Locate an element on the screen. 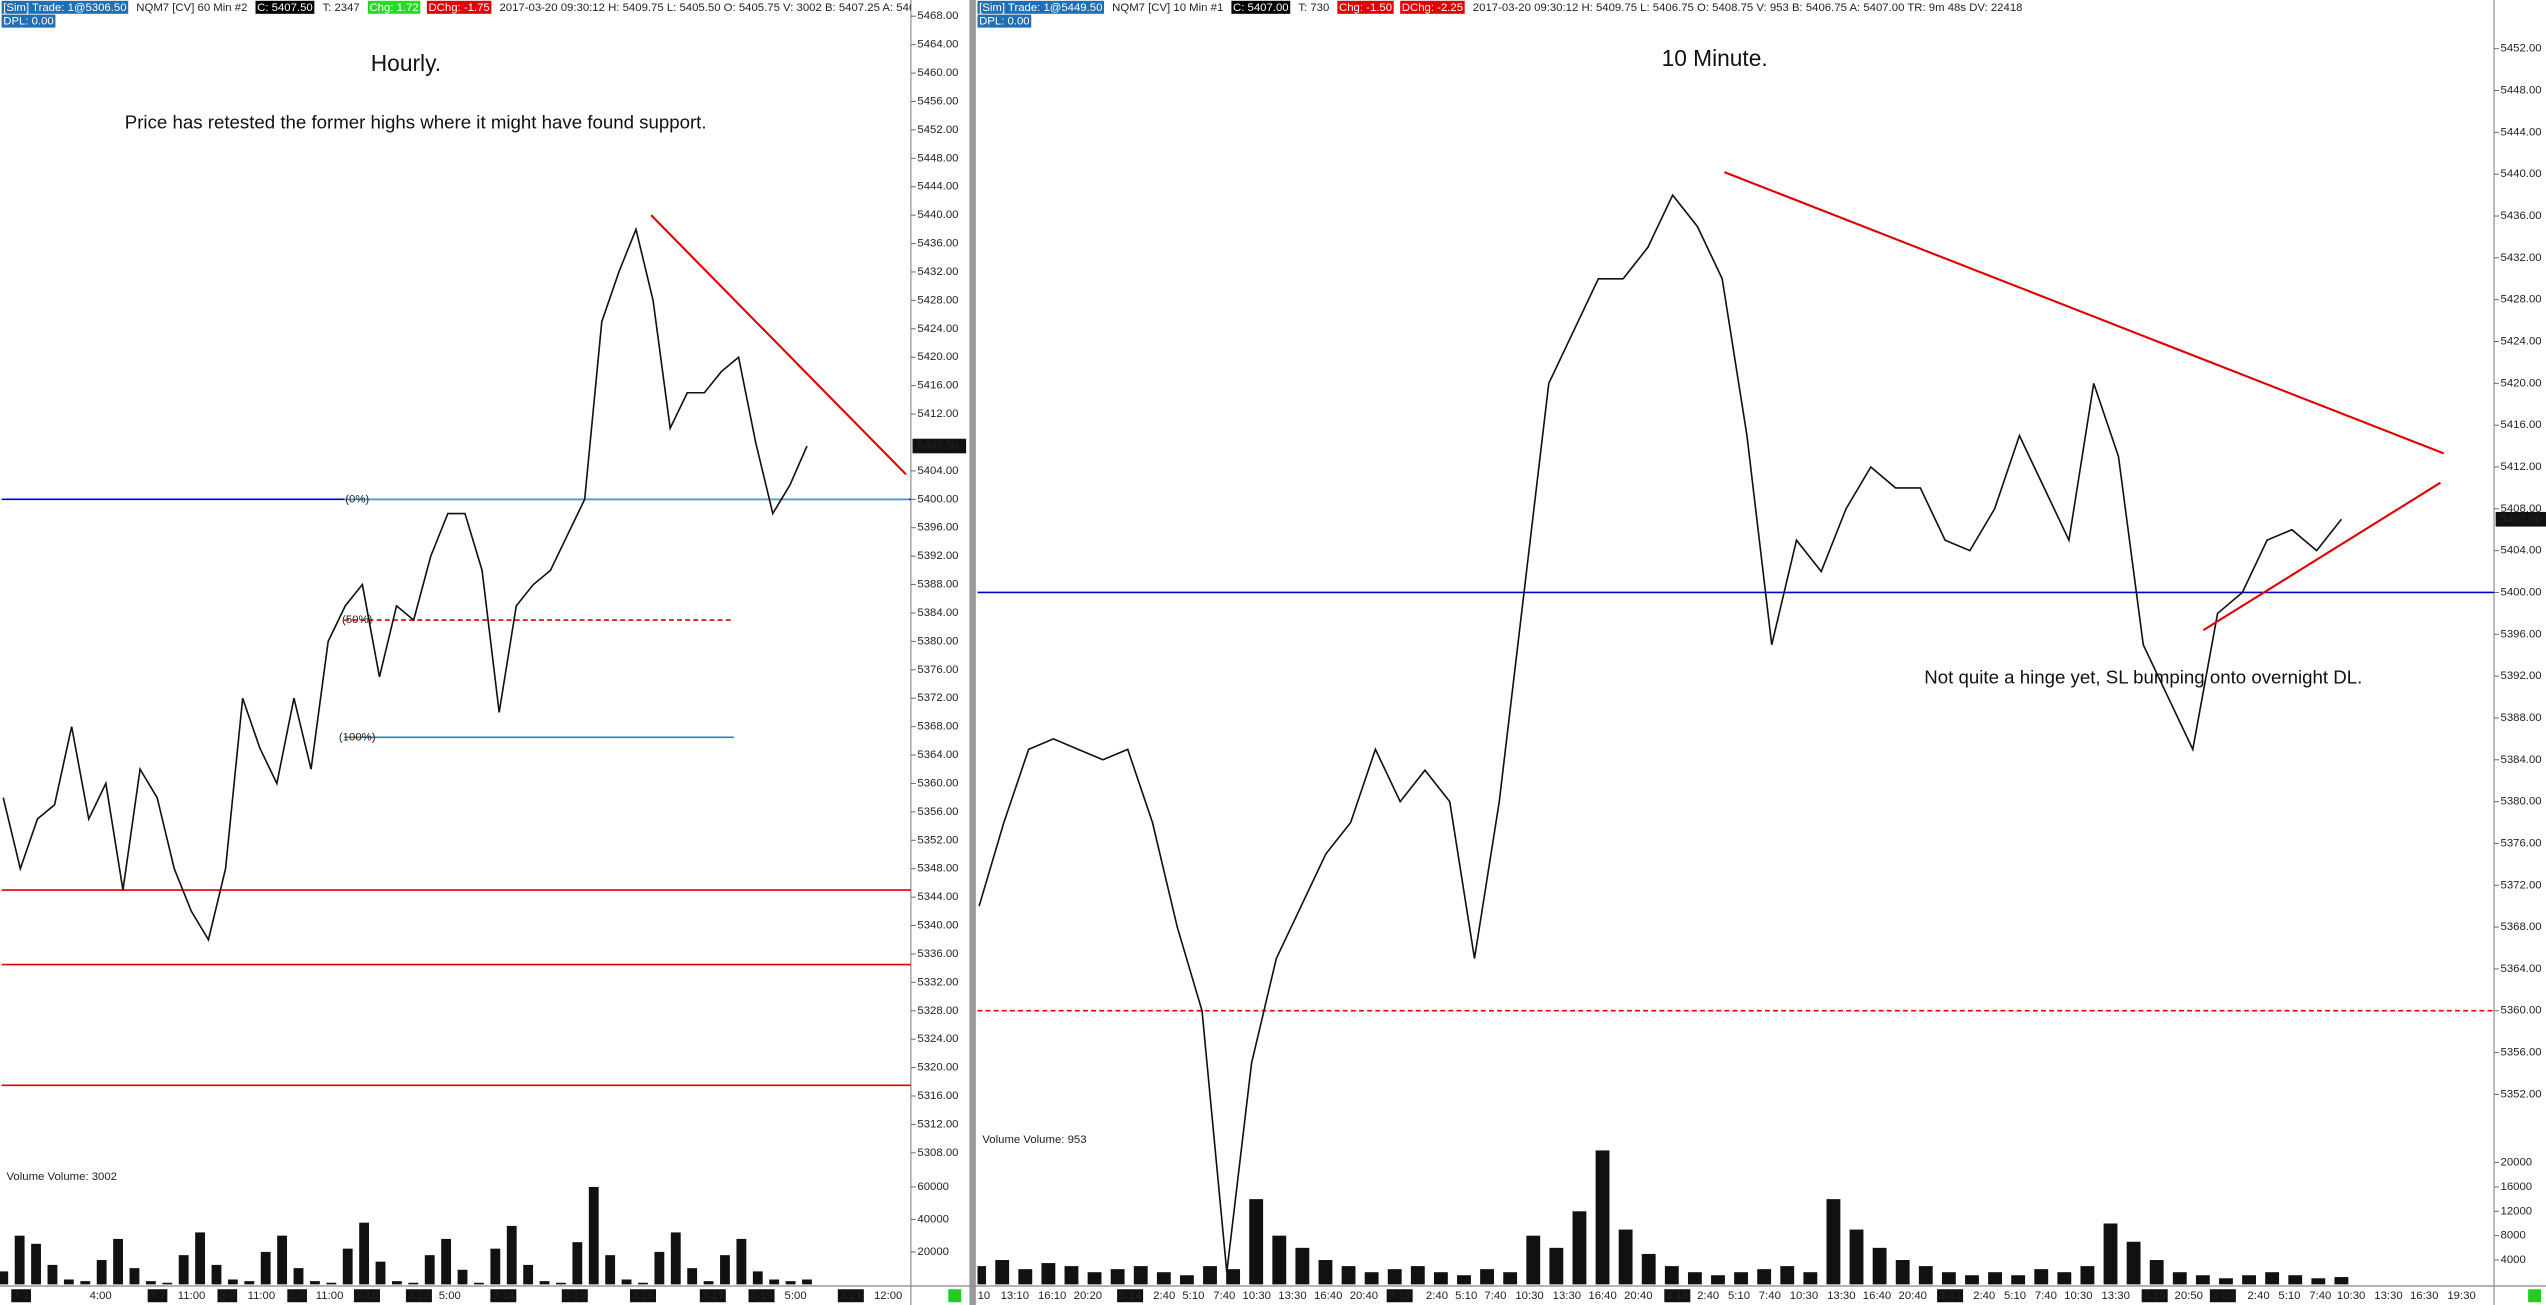 The image size is (2546, 1305). dpl-badge is located at coordinates (28, 21).